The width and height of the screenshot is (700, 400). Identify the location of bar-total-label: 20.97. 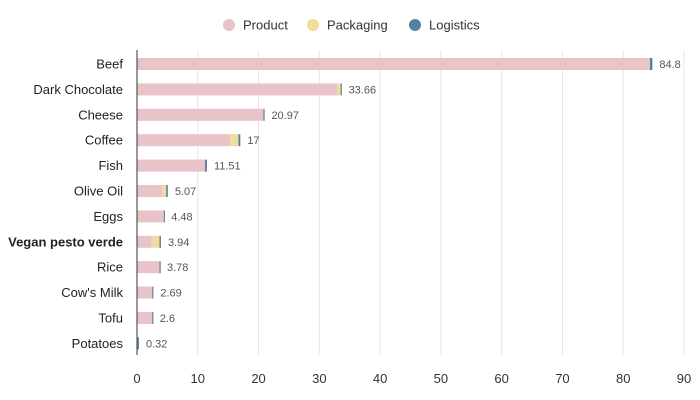
(285, 116).